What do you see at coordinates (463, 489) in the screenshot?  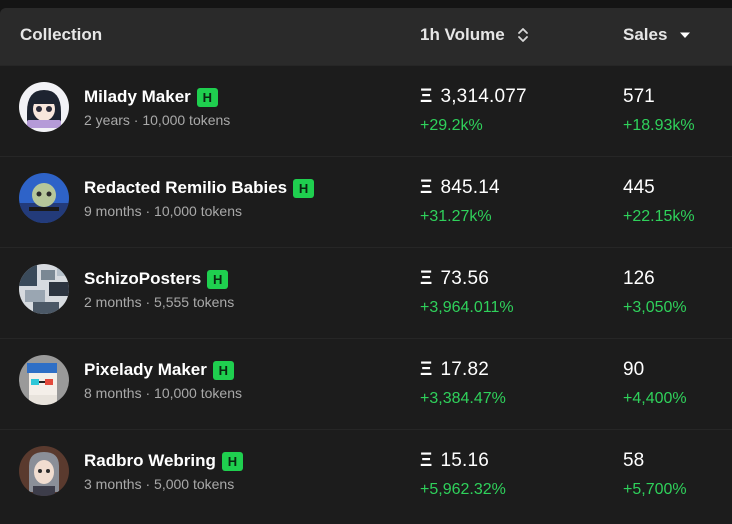 I see `volume-change: +5,962.32%` at bounding box center [463, 489].